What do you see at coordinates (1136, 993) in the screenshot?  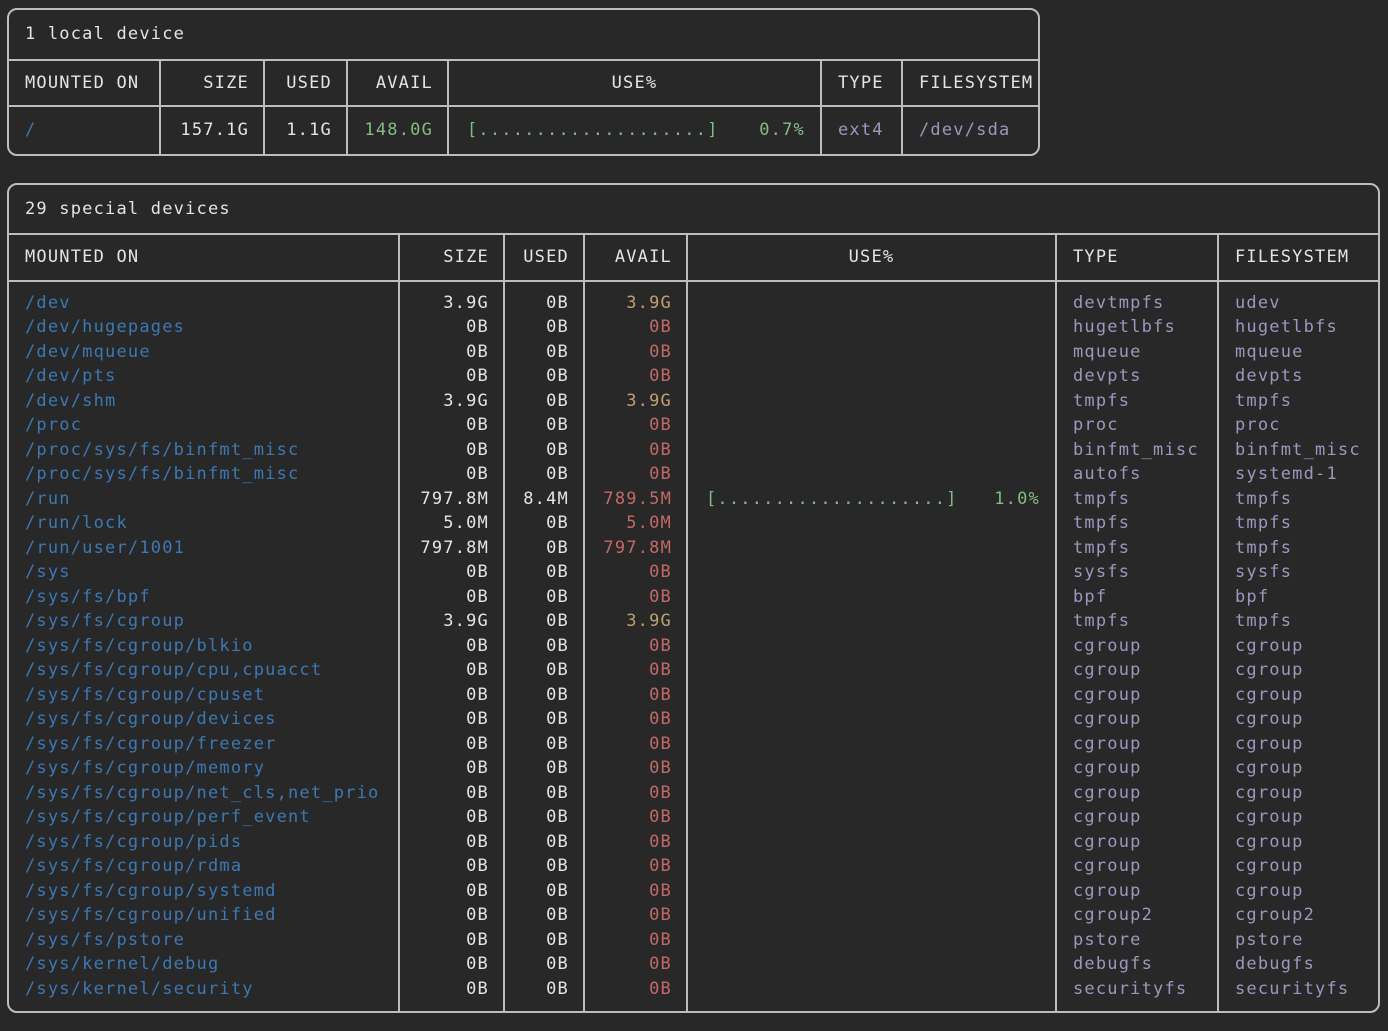 I see `fs-type: securityfs` at bounding box center [1136, 993].